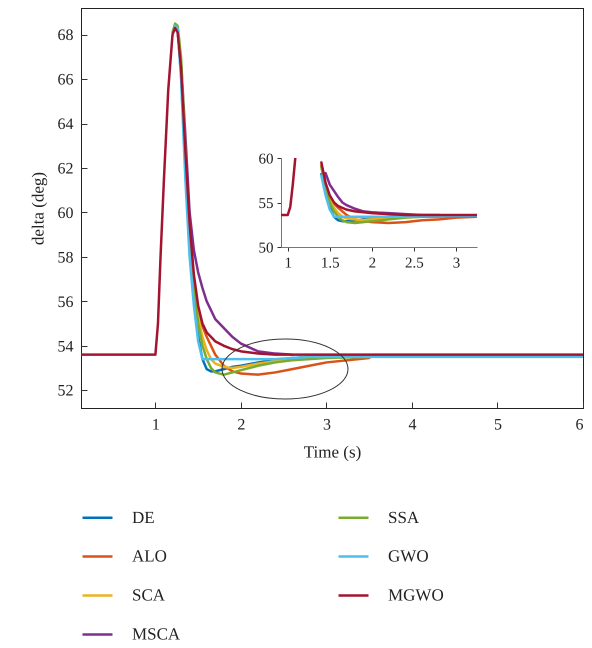 This screenshot has width=592, height=648. I want to click on y-axis-title: delta (deg), so click(38, 209).